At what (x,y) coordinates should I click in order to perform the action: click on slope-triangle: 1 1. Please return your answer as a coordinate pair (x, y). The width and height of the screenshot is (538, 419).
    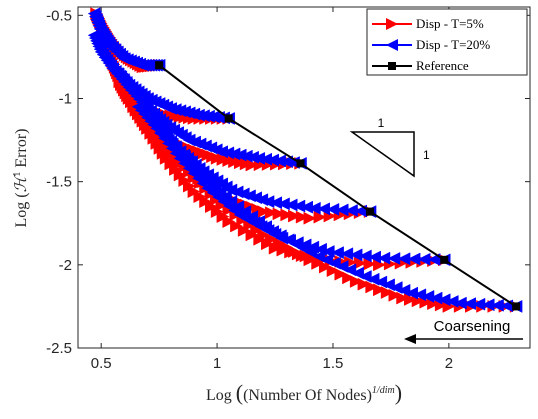
    Looking at the image, I should click on (389, 147).